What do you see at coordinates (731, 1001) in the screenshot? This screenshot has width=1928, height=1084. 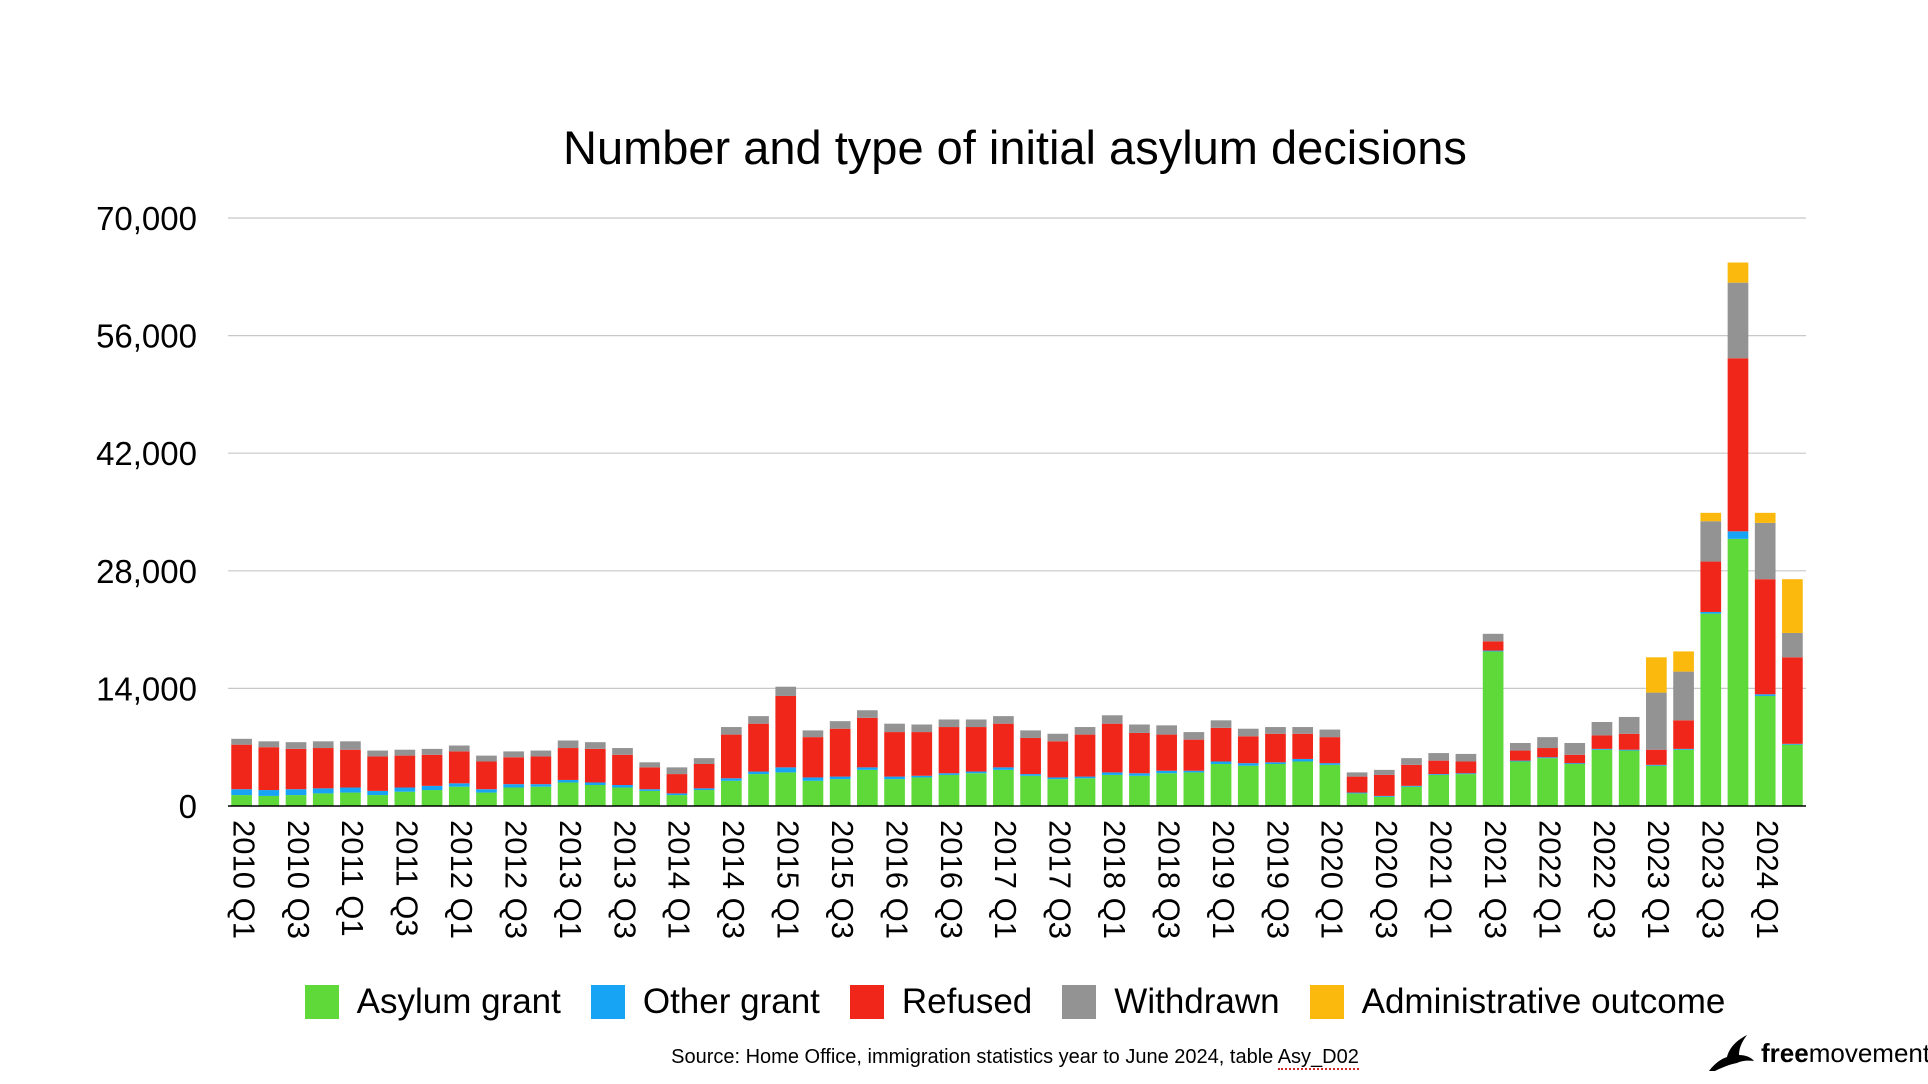 I see `legend-label-other-grant: Other grant` at bounding box center [731, 1001].